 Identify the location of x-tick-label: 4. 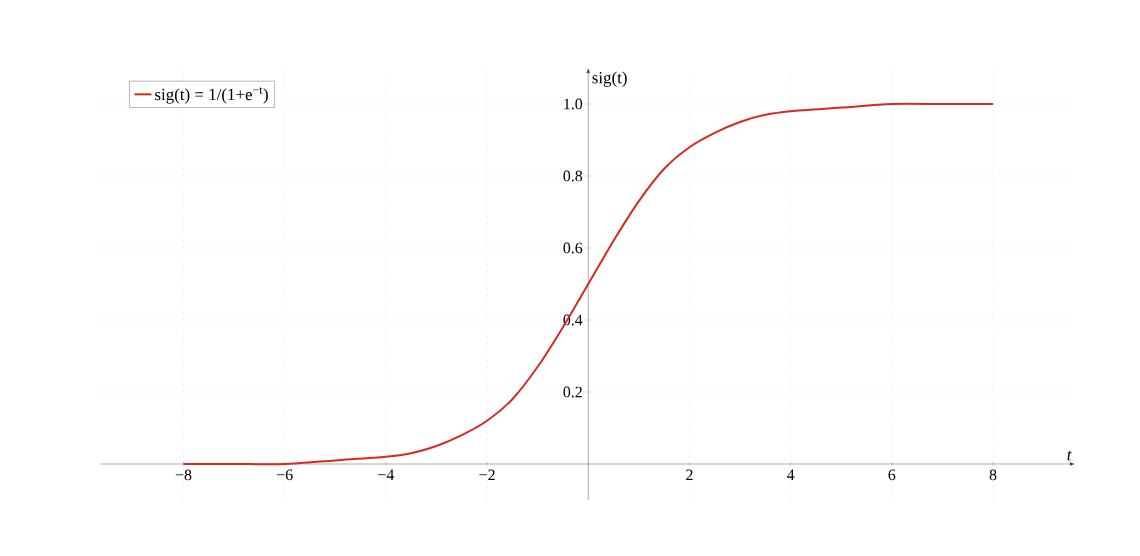
(790, 474).